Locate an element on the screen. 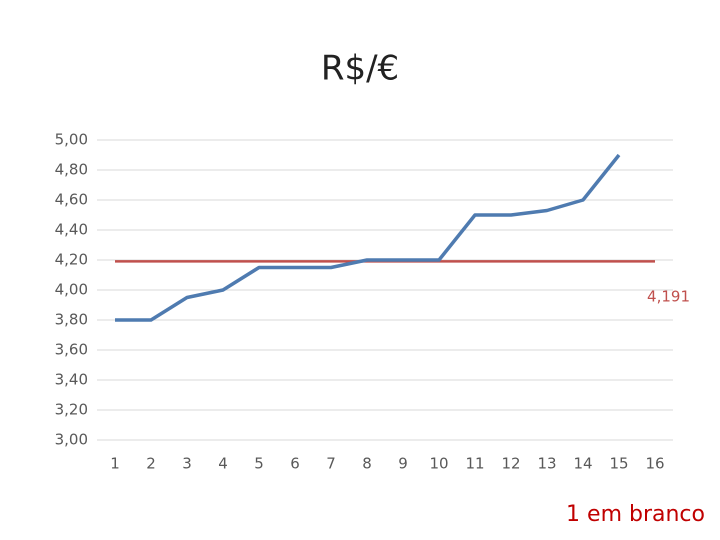 The image size is (720, 540). x-tick-label: 13 is located at coordinates (546, 464).